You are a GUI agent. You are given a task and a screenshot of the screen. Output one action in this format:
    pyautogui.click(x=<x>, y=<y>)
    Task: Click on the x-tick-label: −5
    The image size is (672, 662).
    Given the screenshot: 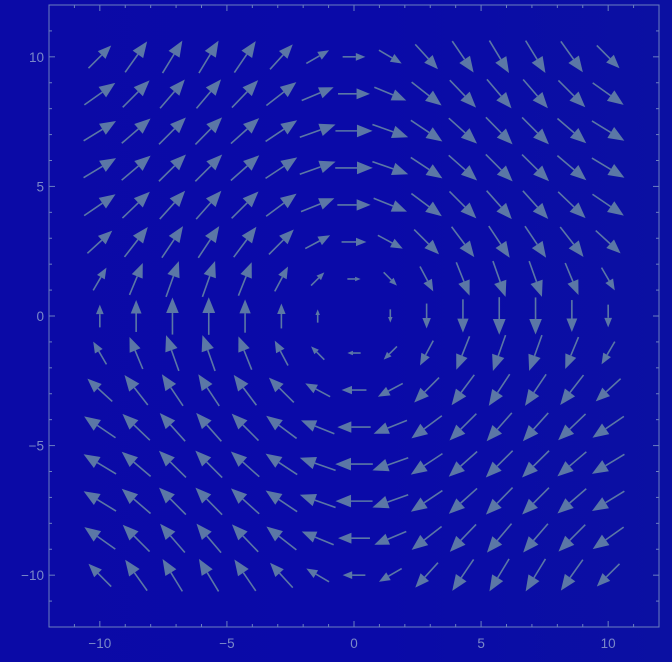 What is the action you would take?
    pyautogui.click(x=226, y=643)
    